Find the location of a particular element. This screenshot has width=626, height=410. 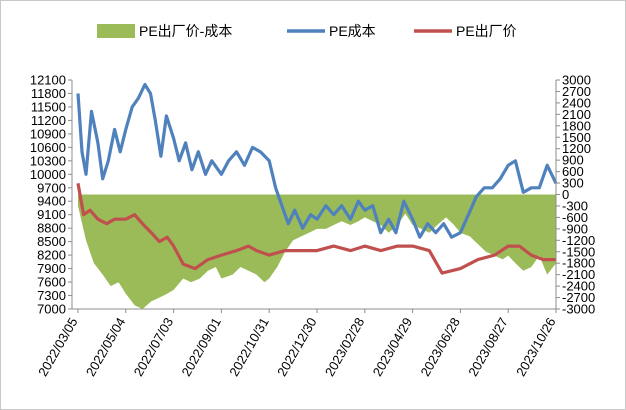

x-tick-label: 2023/04/29 is located at coordinates (393, 347).